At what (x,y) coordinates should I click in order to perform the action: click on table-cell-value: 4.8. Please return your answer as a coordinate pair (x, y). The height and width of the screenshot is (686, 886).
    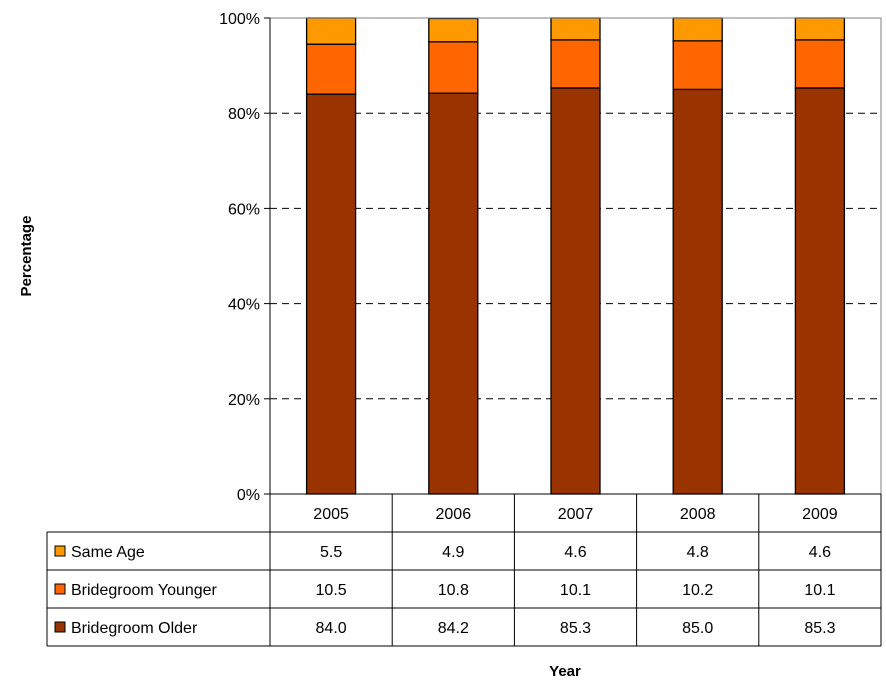
    Looking at the image, I should click on (698, 552).